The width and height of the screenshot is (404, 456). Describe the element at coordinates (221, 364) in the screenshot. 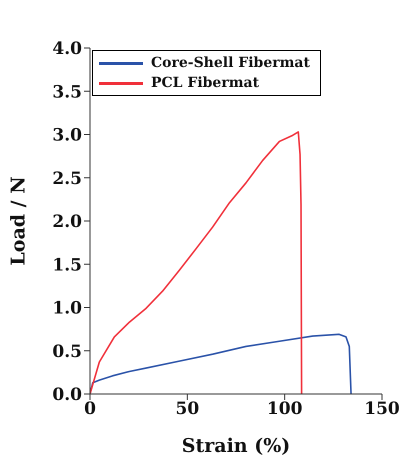

I see `line-series` at that location.